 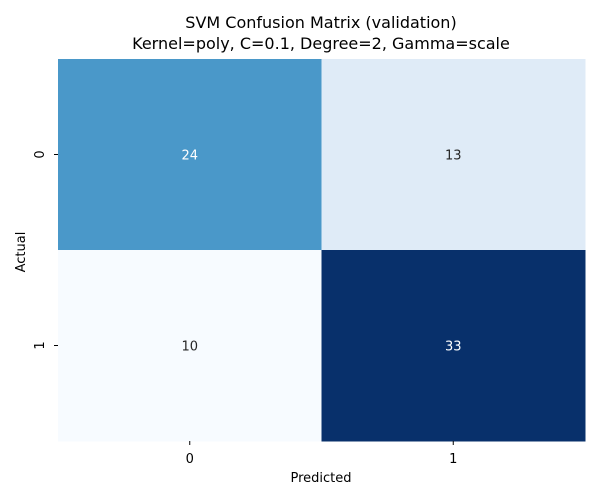 I want to click on cell-value-label-1-0: 10, so click(x=189, y=347).